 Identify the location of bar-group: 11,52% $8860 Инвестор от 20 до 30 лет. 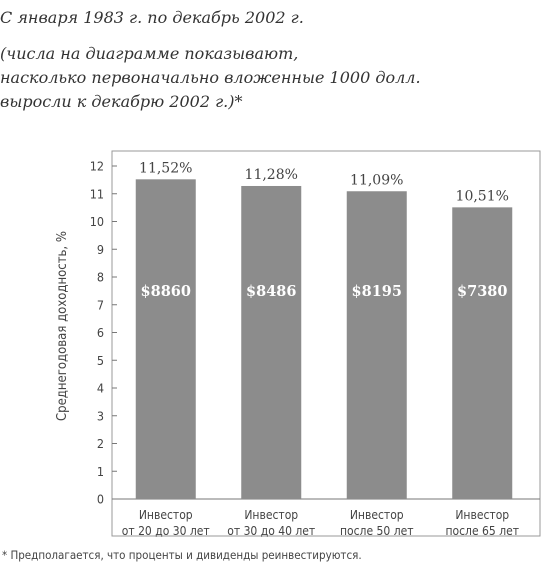
(166, 349).